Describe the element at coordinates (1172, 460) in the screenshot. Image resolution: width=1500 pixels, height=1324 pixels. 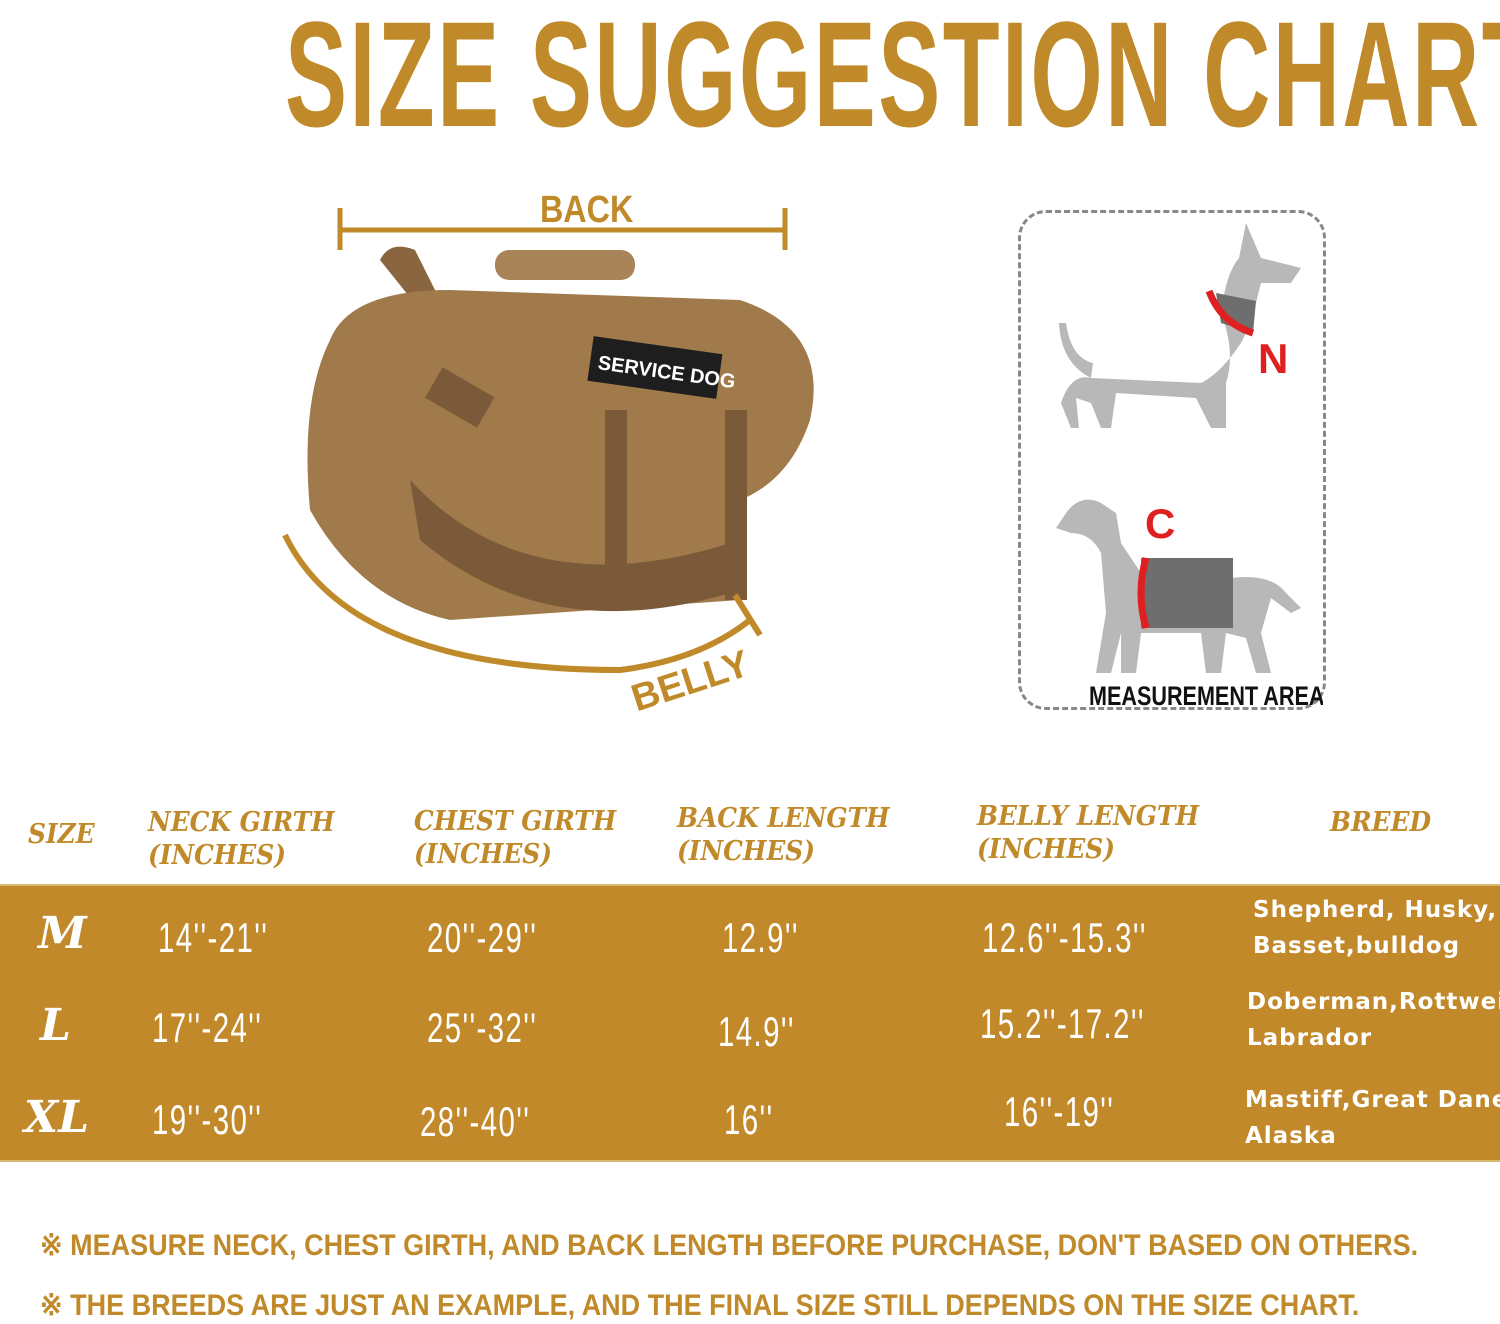
I see `measurement-area-panel: N C MEASUREMENT AREA` at that location.